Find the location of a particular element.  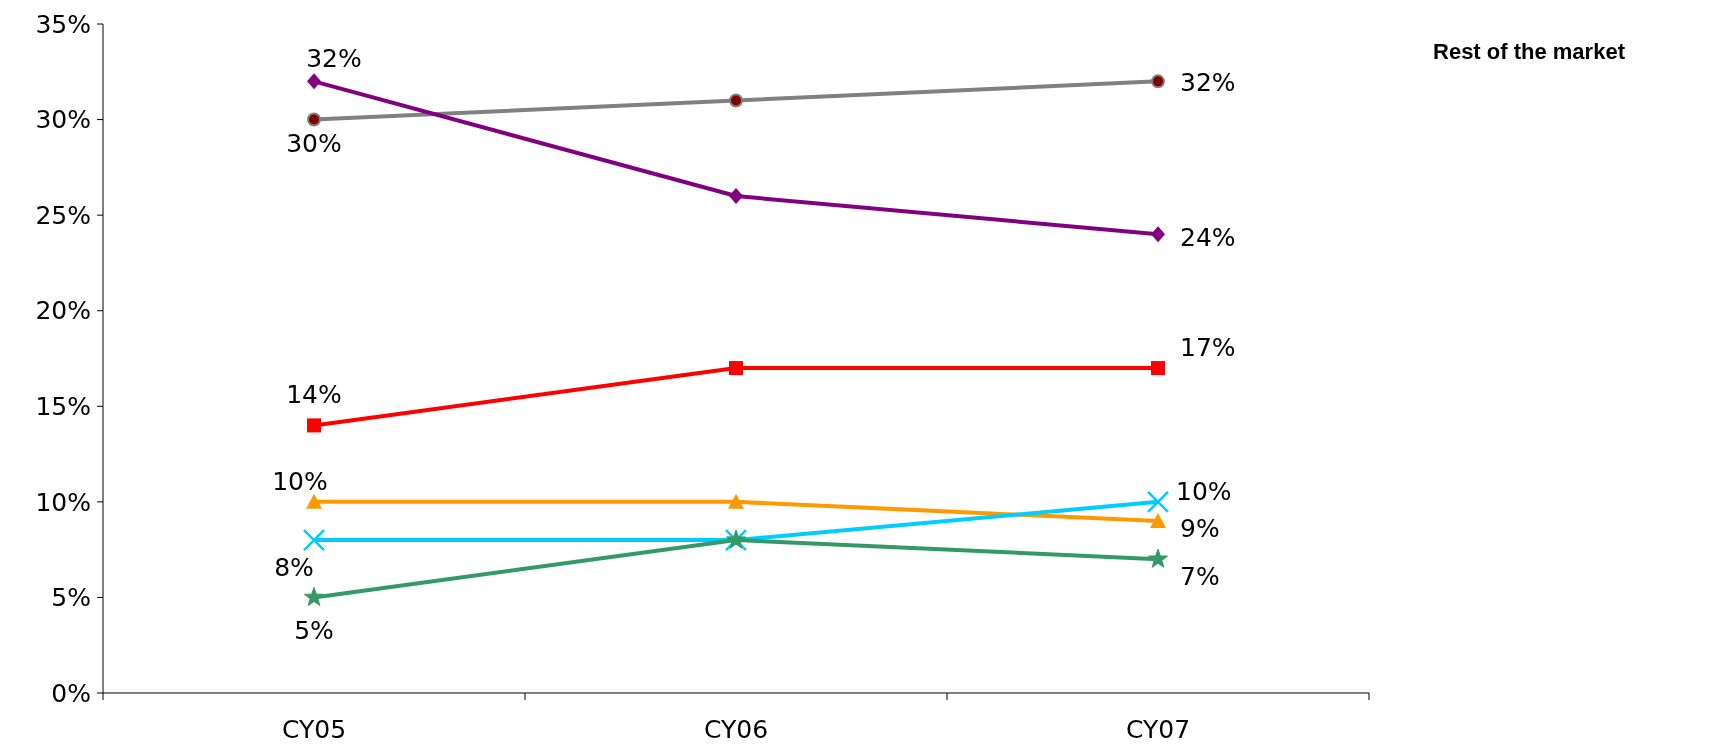

x-tick-label: CY07 is located at coordinates (1158, 729).